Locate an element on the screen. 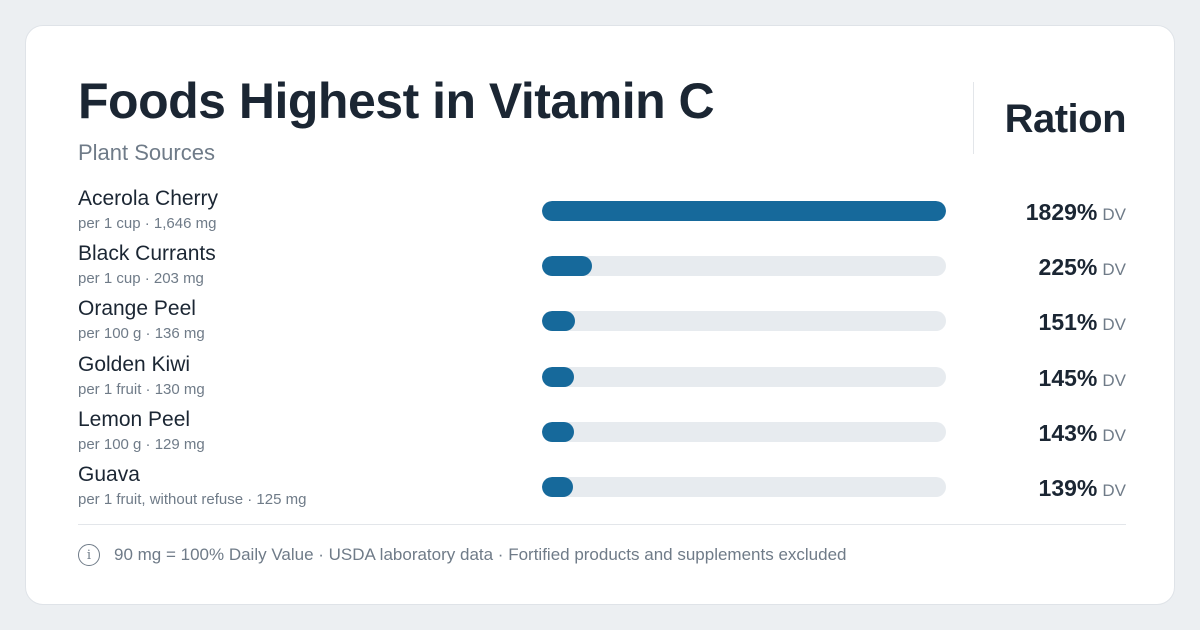 Image resolution: width=1200 pixels, height=630 pixels. bar-row: Lemon Peel per 100 g · 129 mg 143% DV is located at coordinates (602, 435).